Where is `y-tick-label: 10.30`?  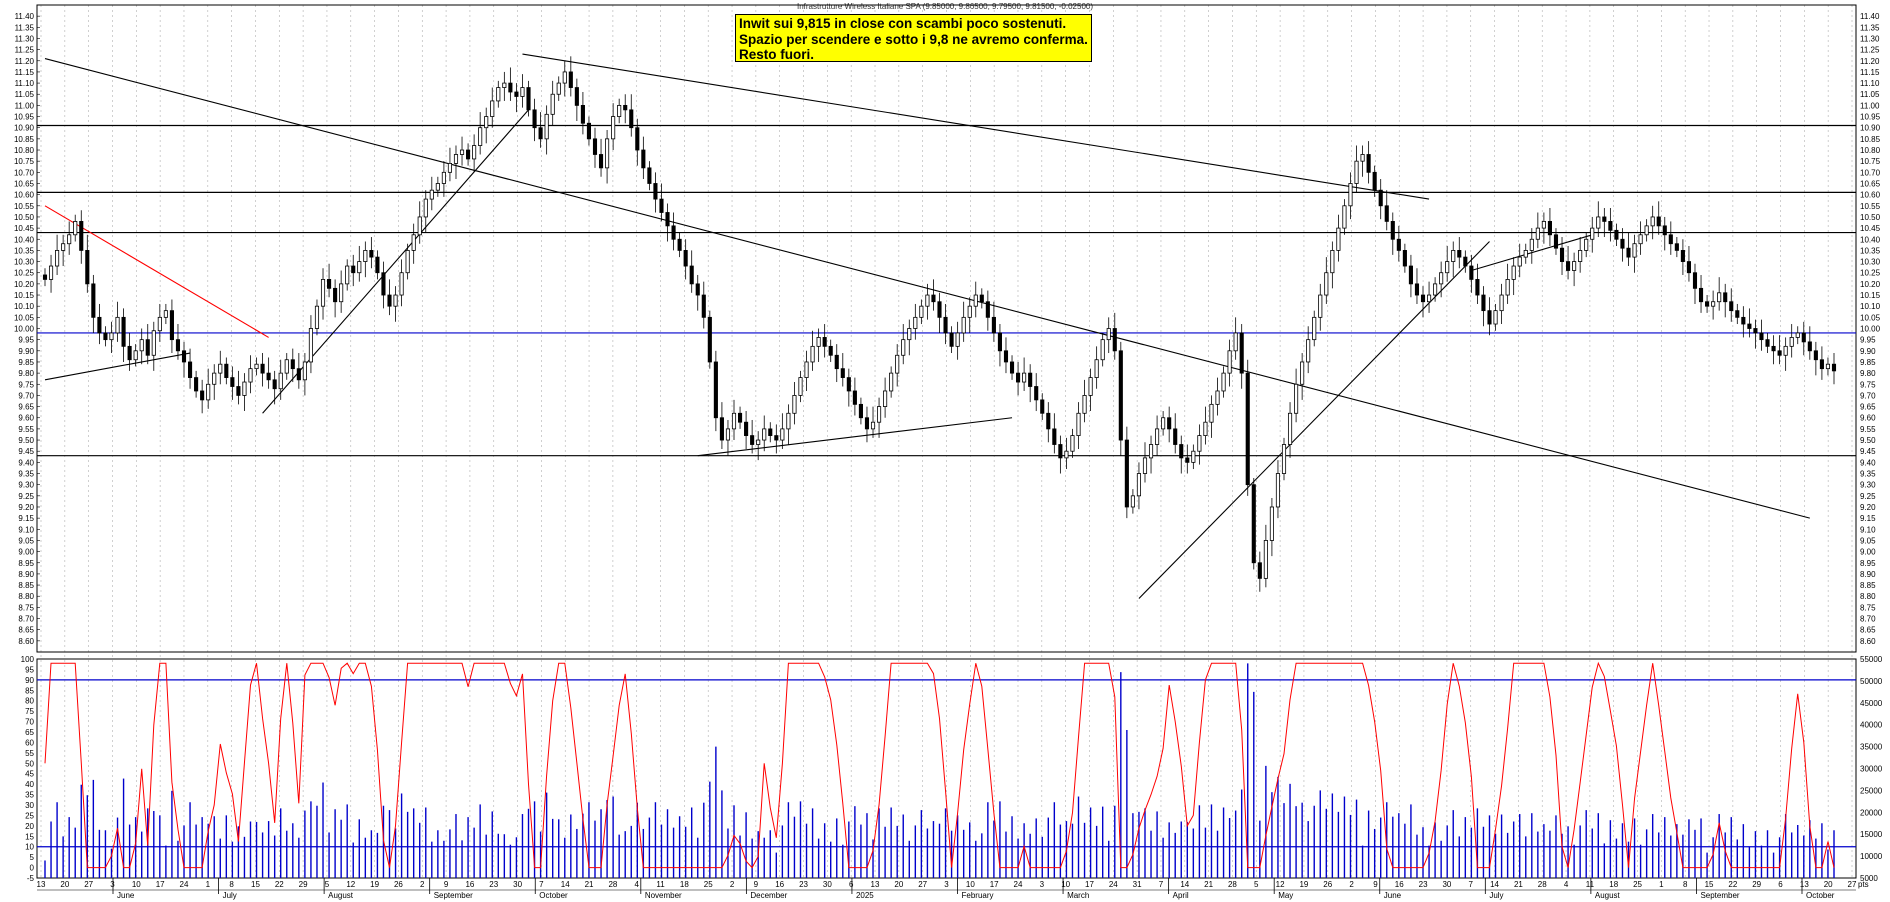 y-tick-label: 10.30 is located at coordinates (24, 262).